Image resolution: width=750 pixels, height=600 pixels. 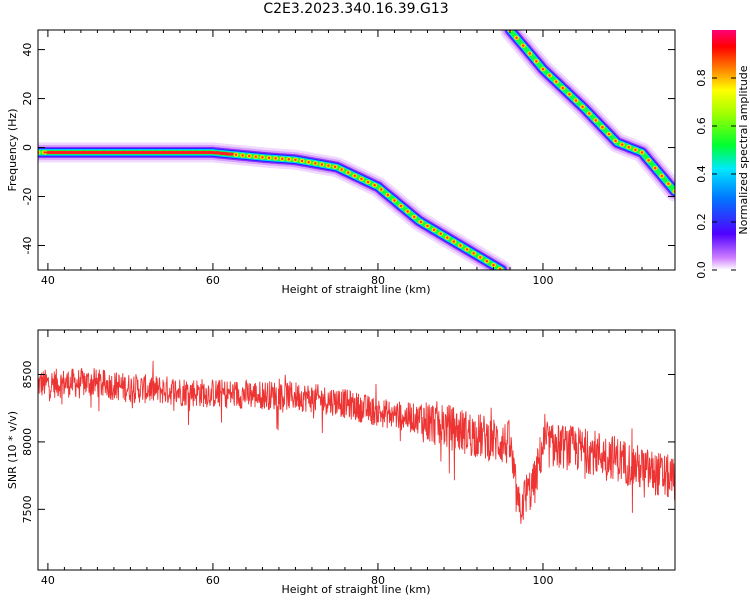 What do you see at coordinates (27, 50) in the screenshot?
I see `spectrogram-ytick-label: 40` at bounding box center [27, 50].